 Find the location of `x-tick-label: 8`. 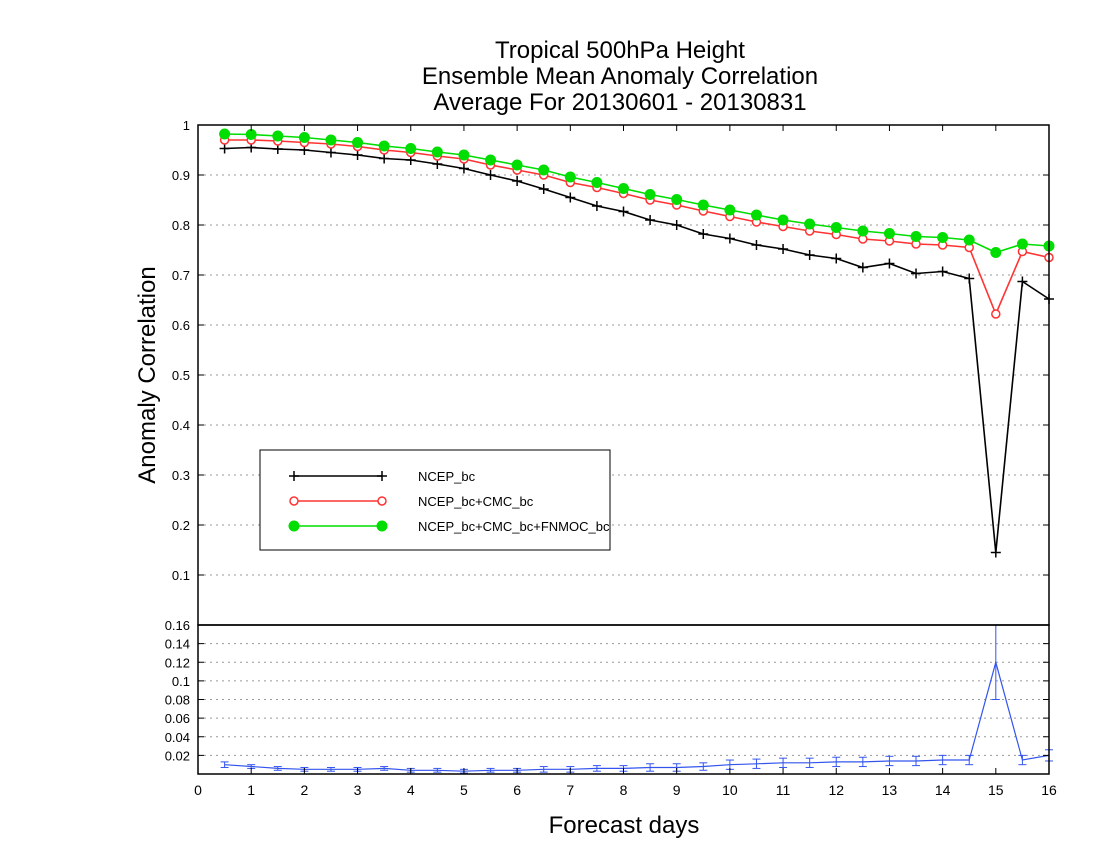

x-tick-label: 8 is located at coordinates (624, 790).